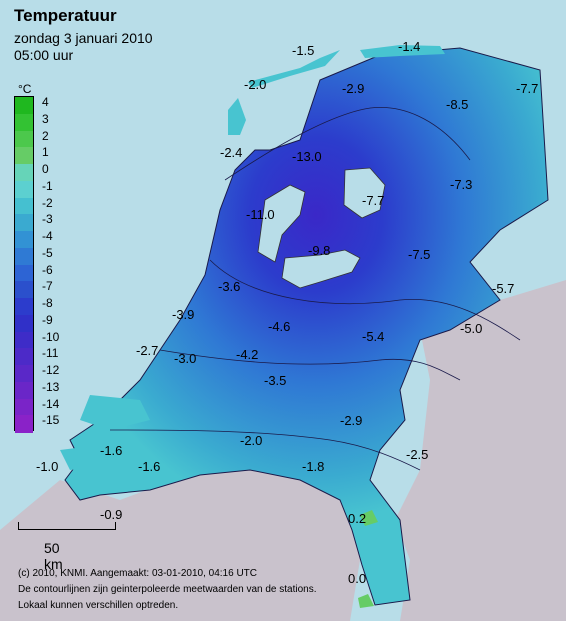  What do you see at coordinates (279, 326) in the screenshot?
I see `temperature-label: -4.6` at bounding box center [279, 326].